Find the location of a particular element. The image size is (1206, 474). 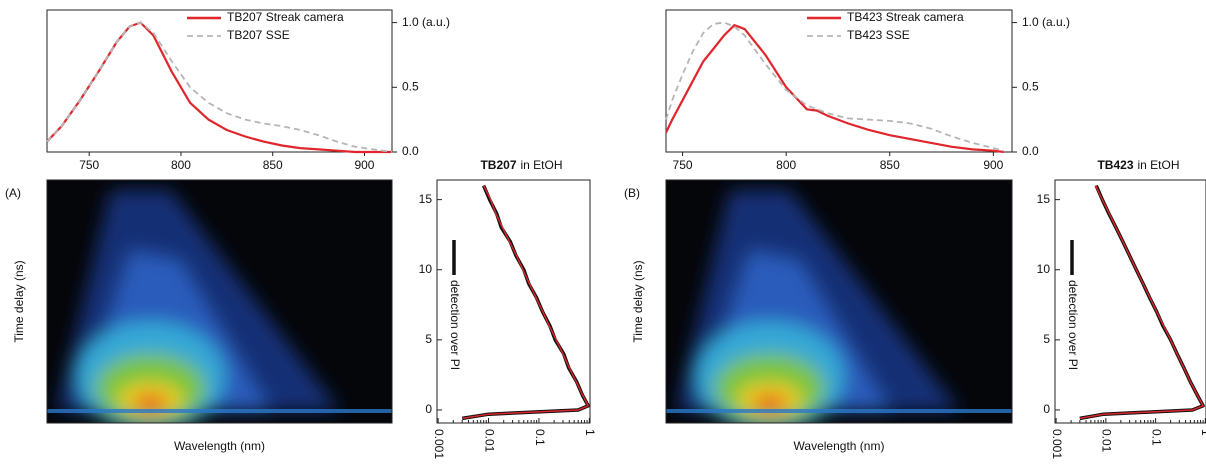

panel-label: (B) is located at coordinates (632, 193).